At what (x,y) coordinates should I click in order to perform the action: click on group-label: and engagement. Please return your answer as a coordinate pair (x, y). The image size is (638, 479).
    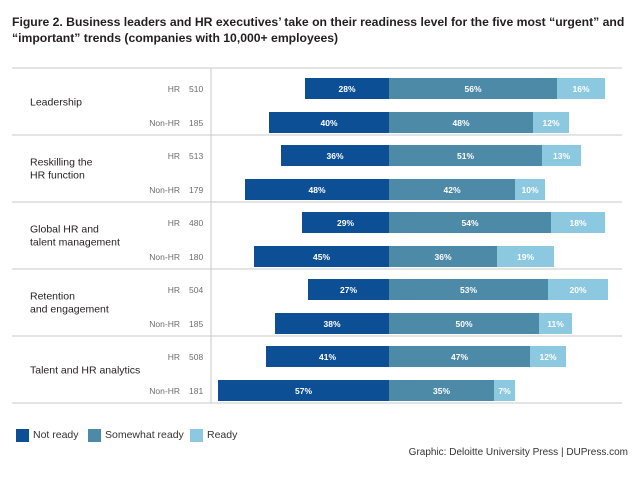
    Looking at the image, I should click on (69, 310).